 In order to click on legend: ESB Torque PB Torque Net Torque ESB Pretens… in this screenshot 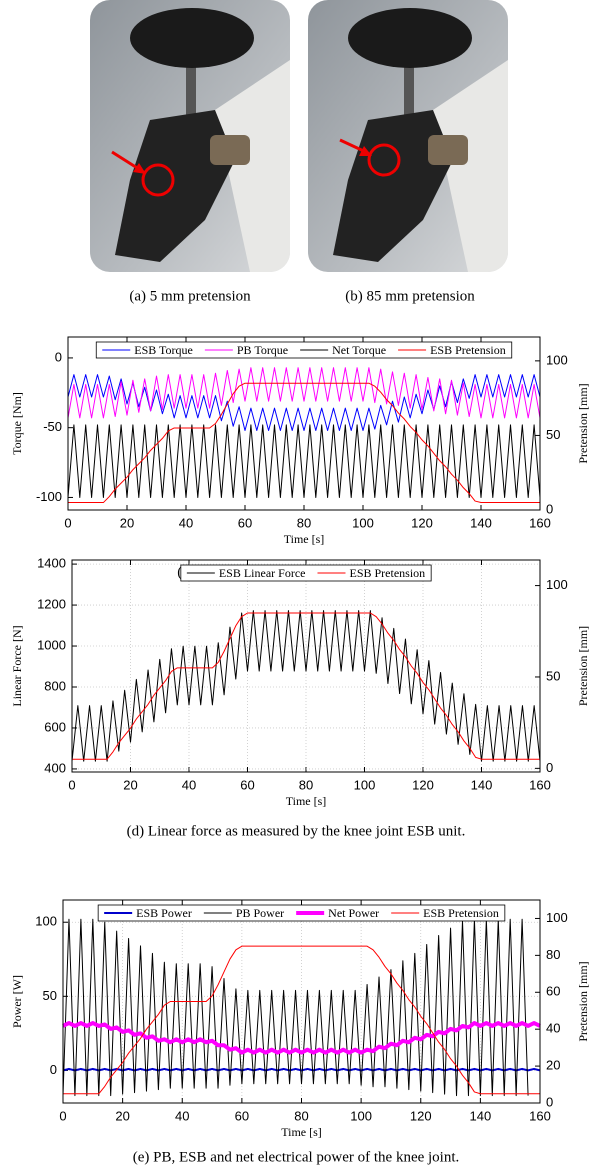, I will do `click(304, 350)`.